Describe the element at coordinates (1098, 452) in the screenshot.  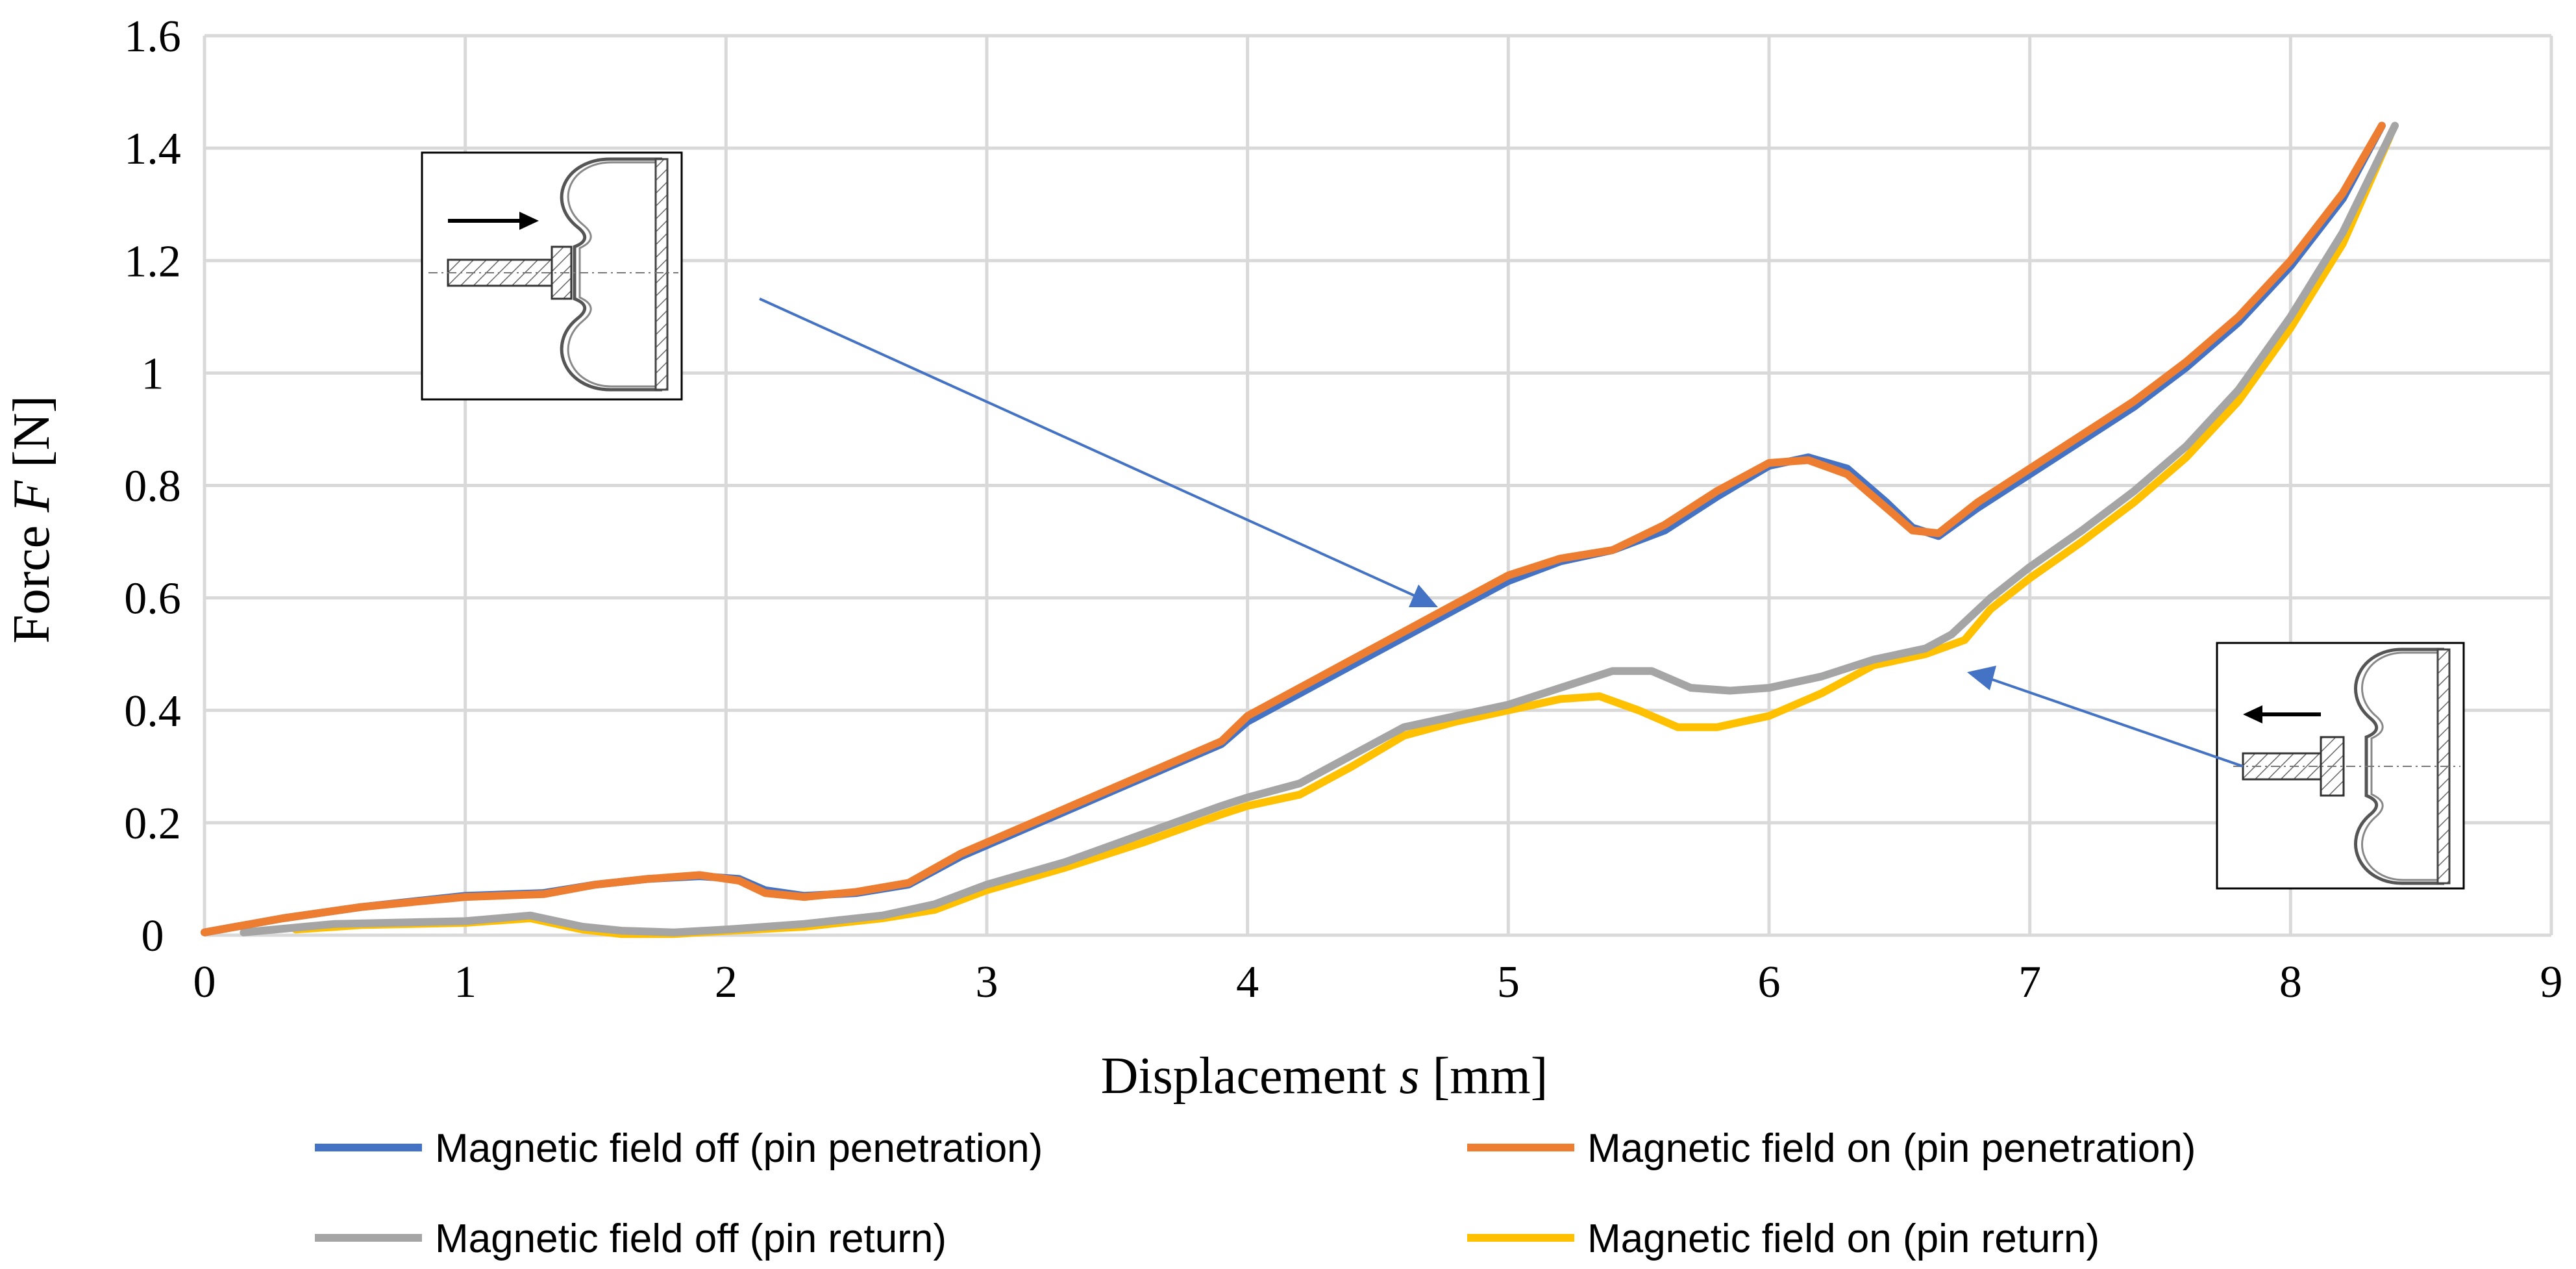
I see `callout-arrow-penetration` at that location.